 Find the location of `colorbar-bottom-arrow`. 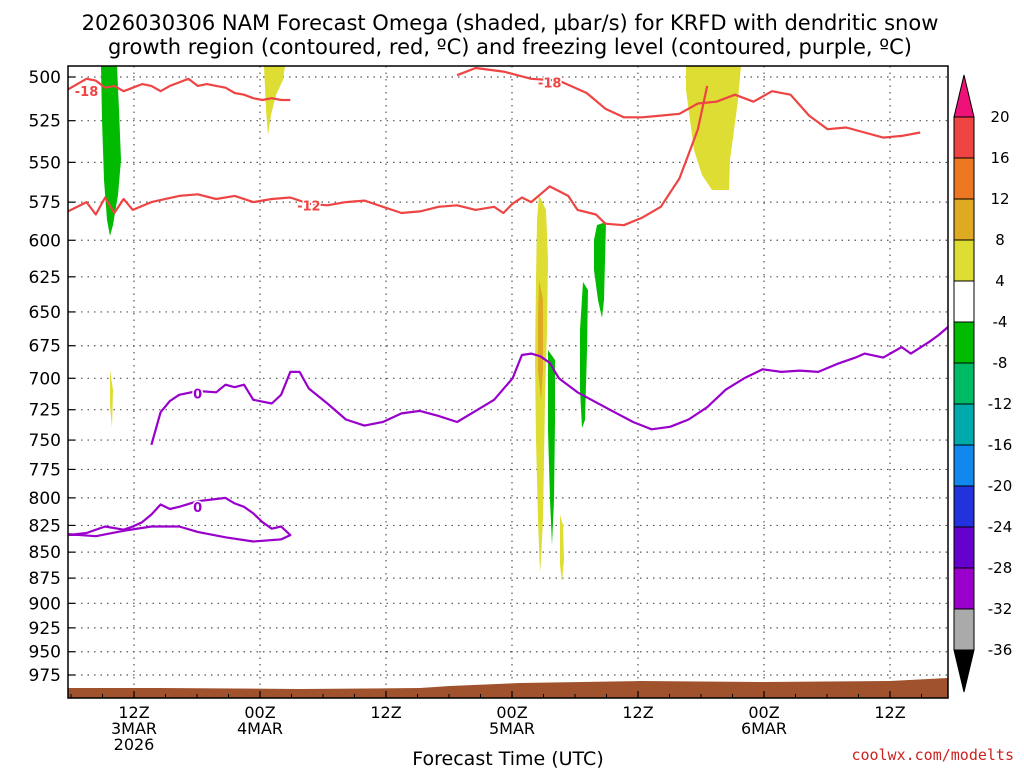

colorbar-bottom-arrow is located at coordinates (964, 671).